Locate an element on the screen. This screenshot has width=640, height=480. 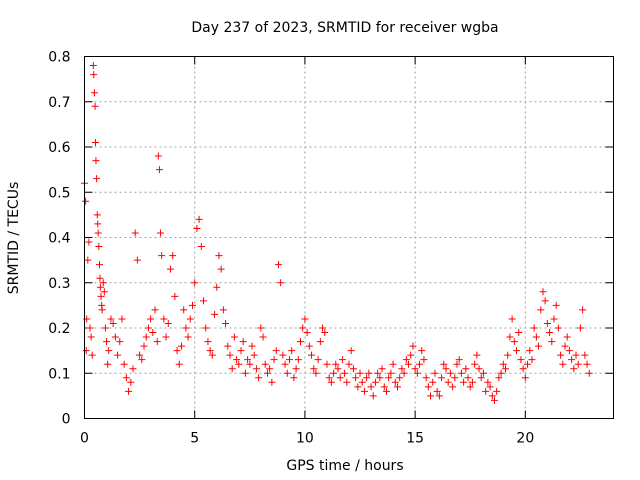
y-tick-label: 0.2 is located at coordinates (59, 329).